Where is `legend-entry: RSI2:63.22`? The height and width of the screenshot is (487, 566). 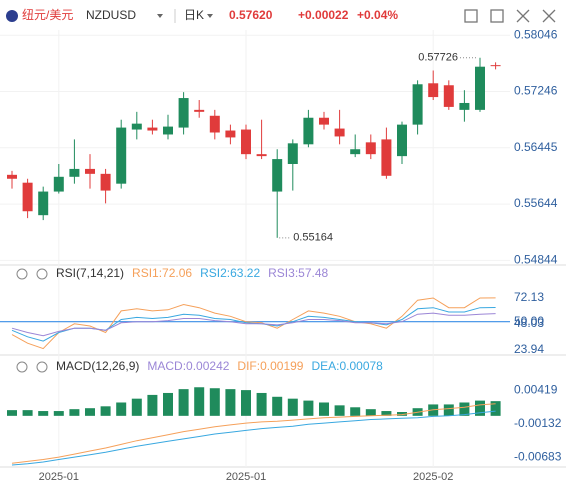
legend-entry: RSI2:63.22 is located at coordinates (230, 273).